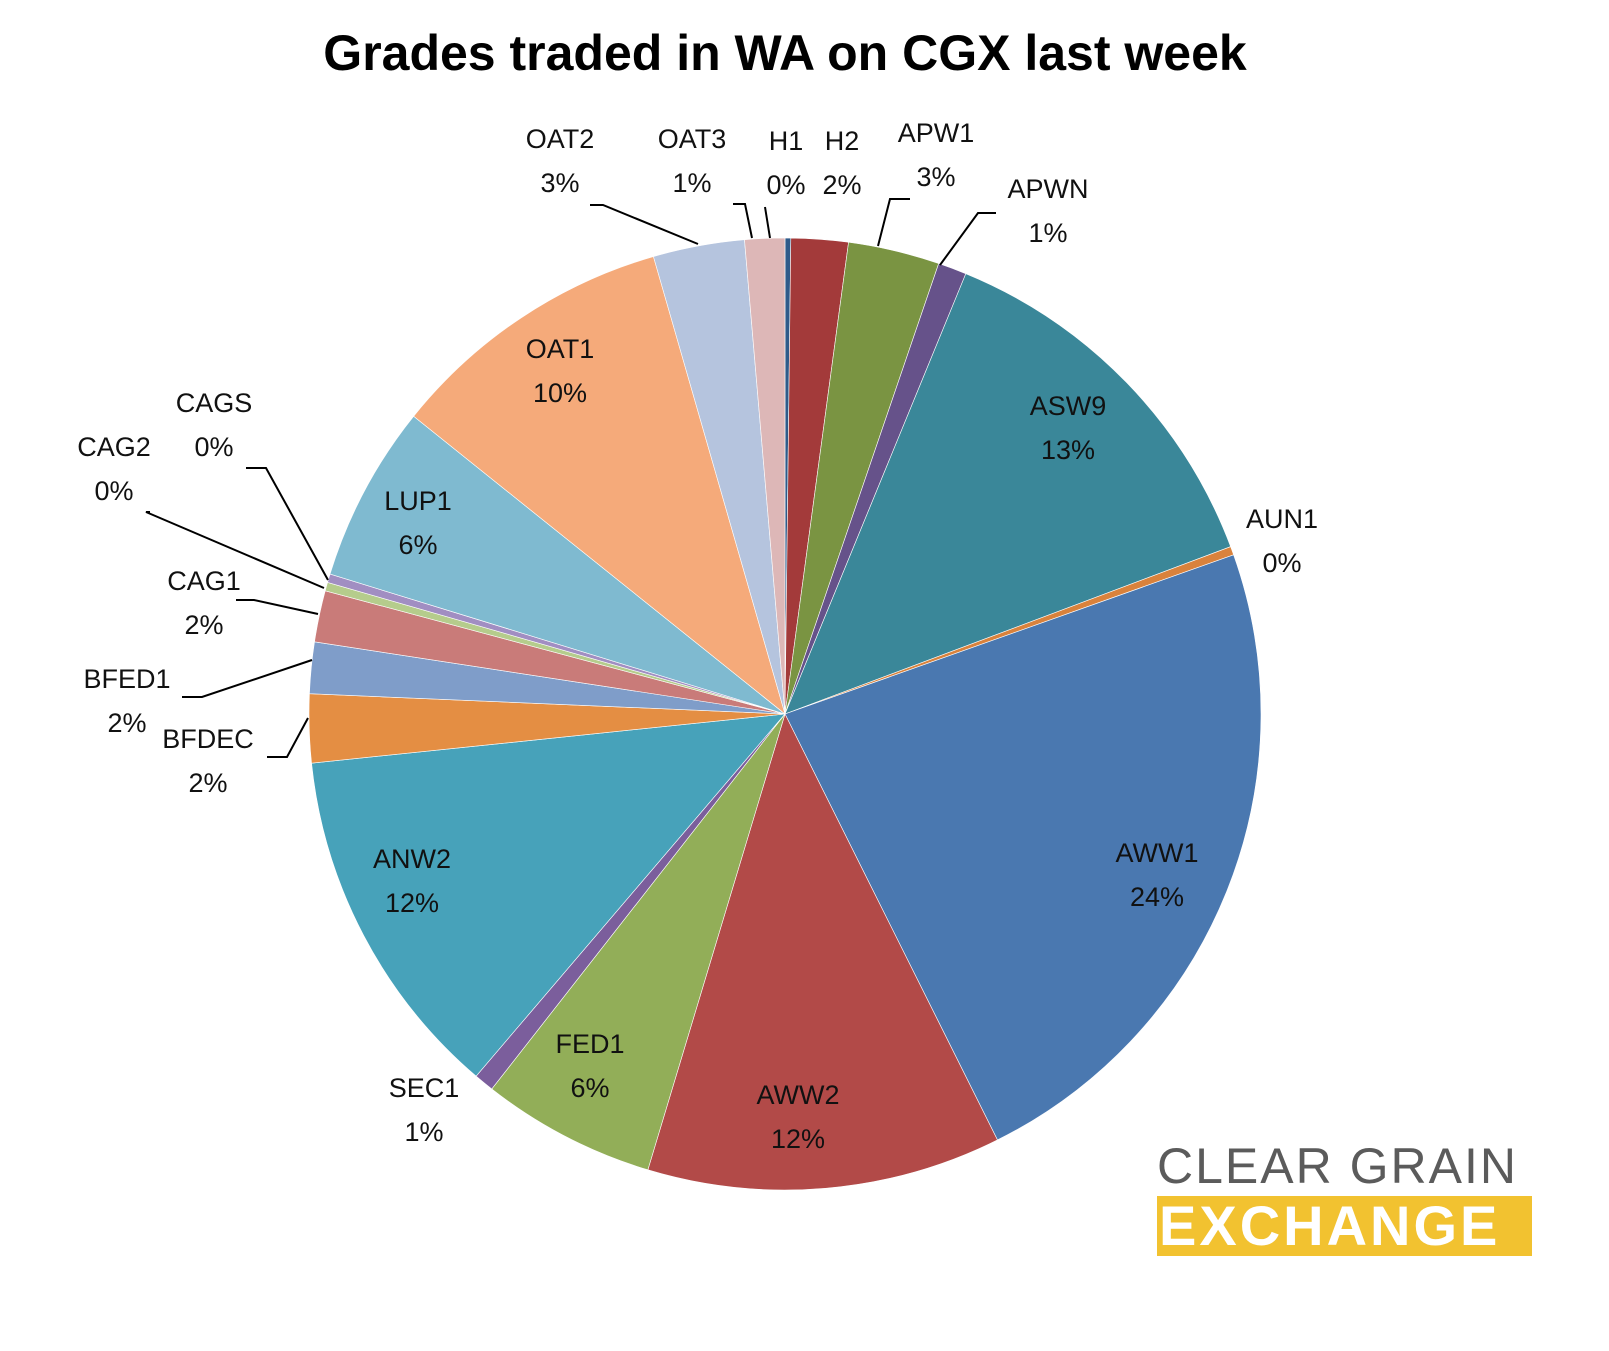  Describe the element at coordinates (560, 393) in the screenshot. I see `slice-percent-oat1: 10%` at that location.